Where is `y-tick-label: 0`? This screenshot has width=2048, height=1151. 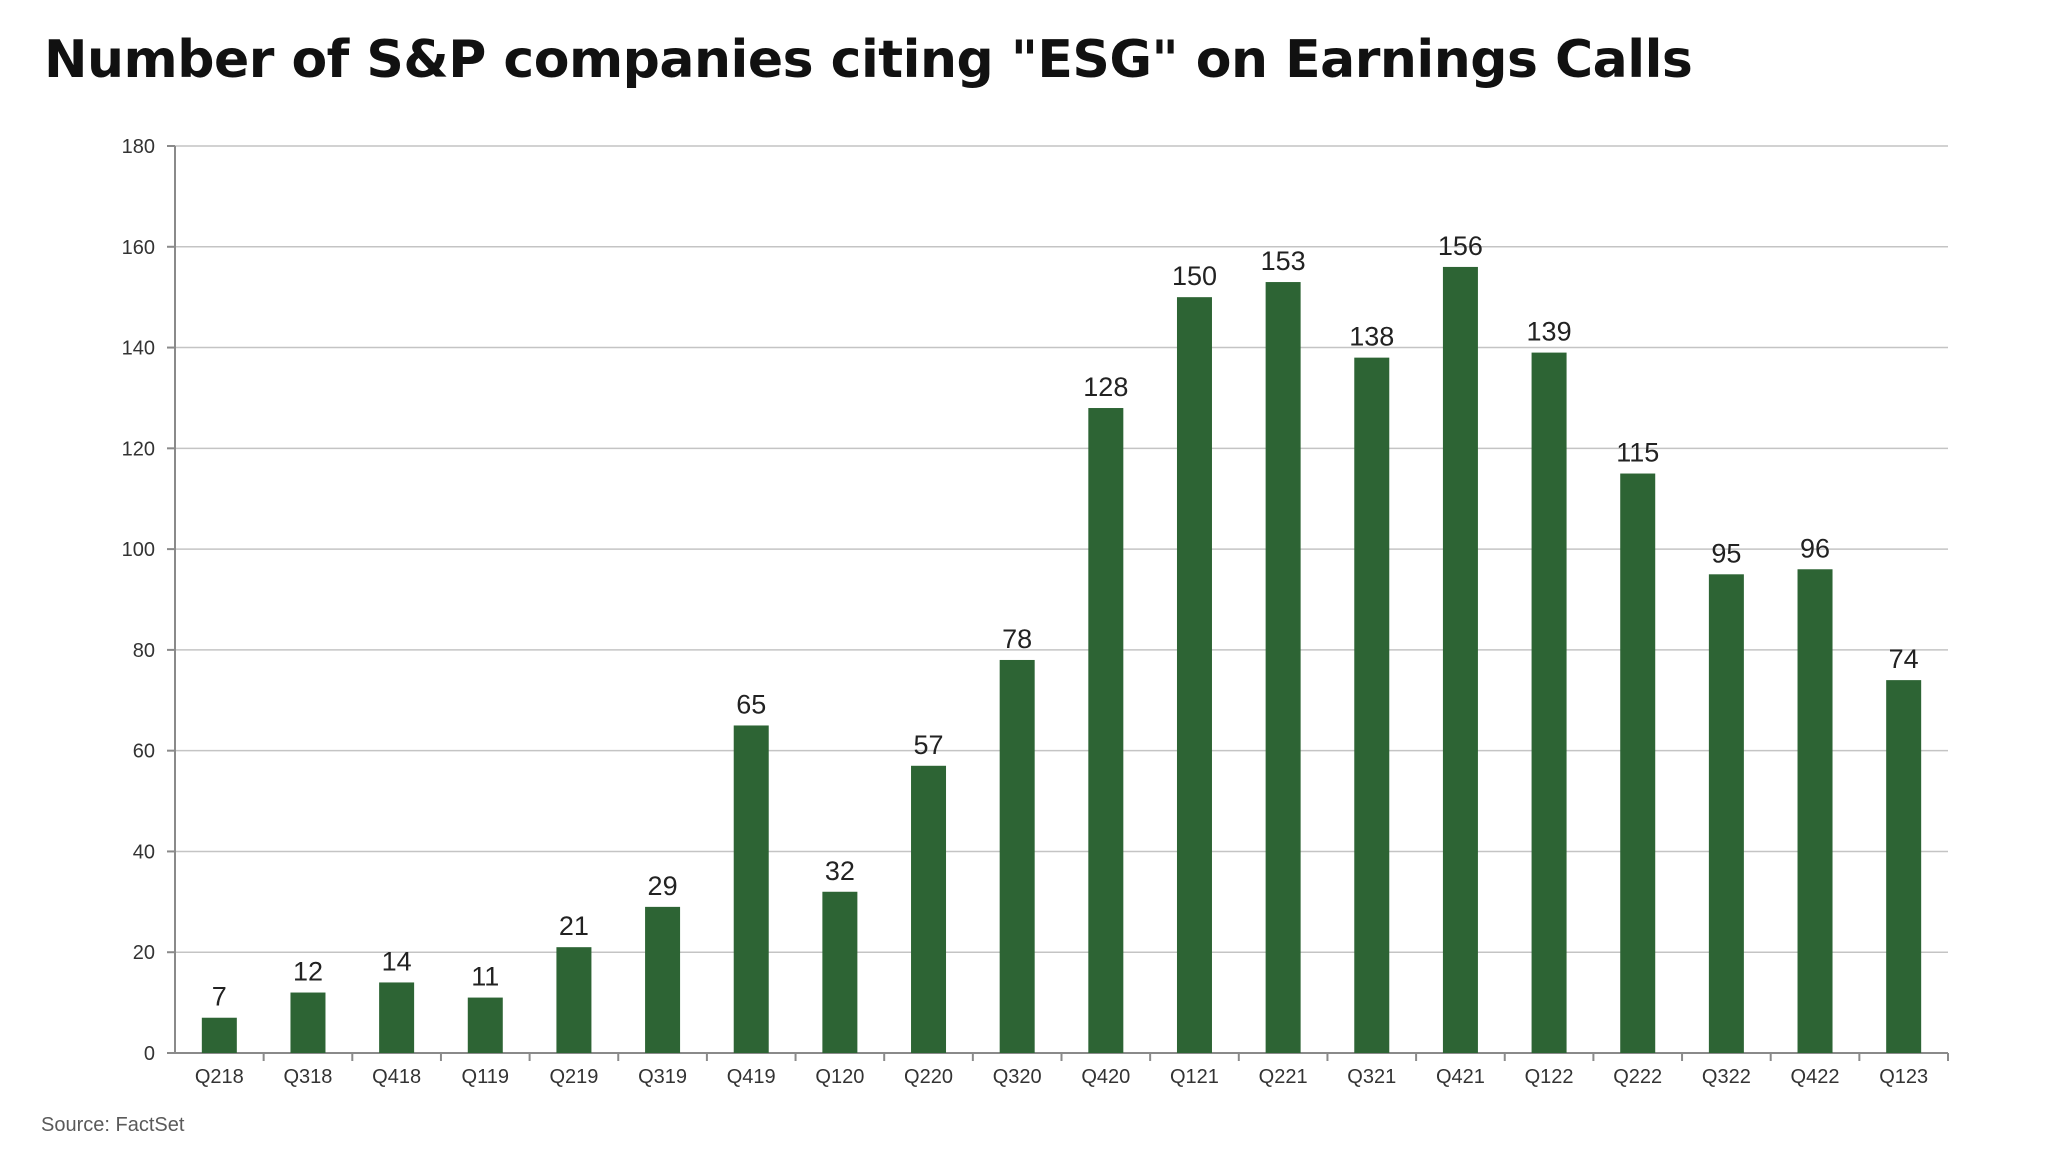
y-tick-label: 0 is located at coordinates (149, 1054).